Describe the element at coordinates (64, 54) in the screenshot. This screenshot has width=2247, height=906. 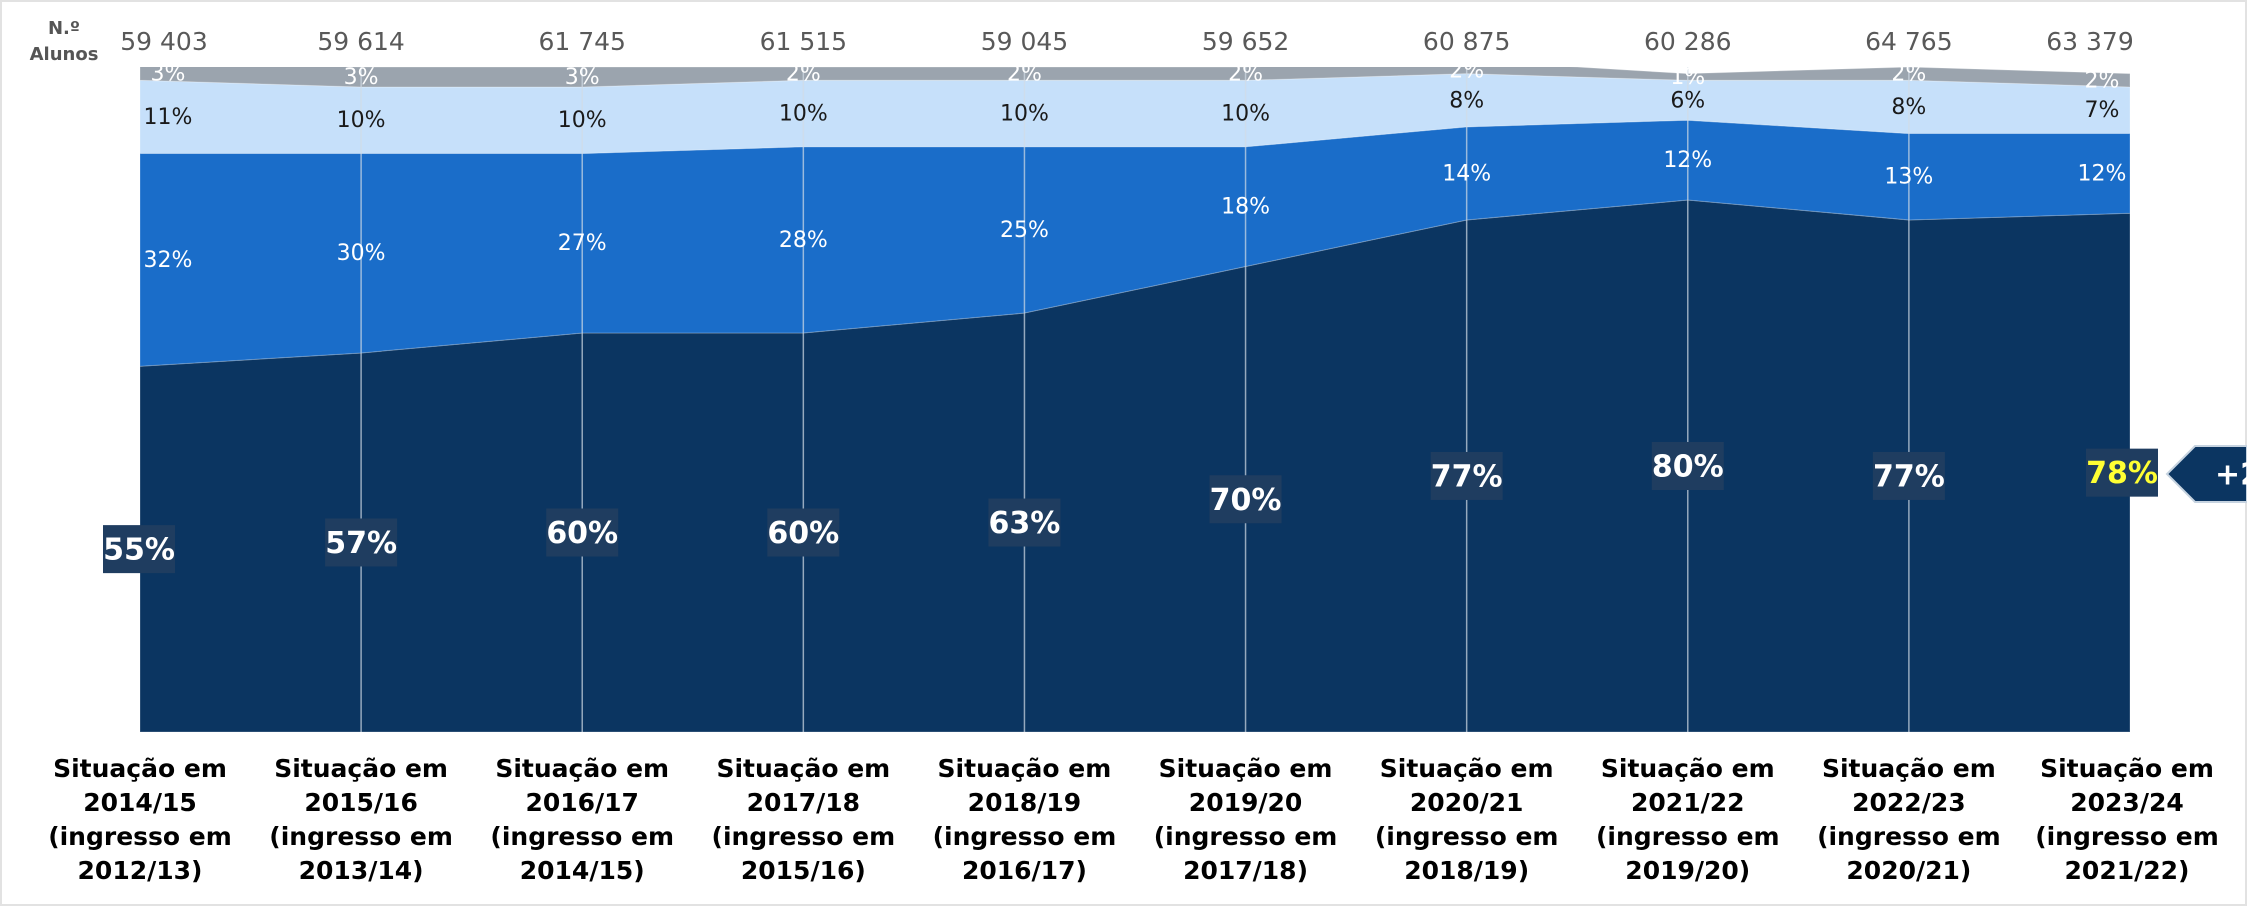
I see `totals-label: Alunos` at that location.